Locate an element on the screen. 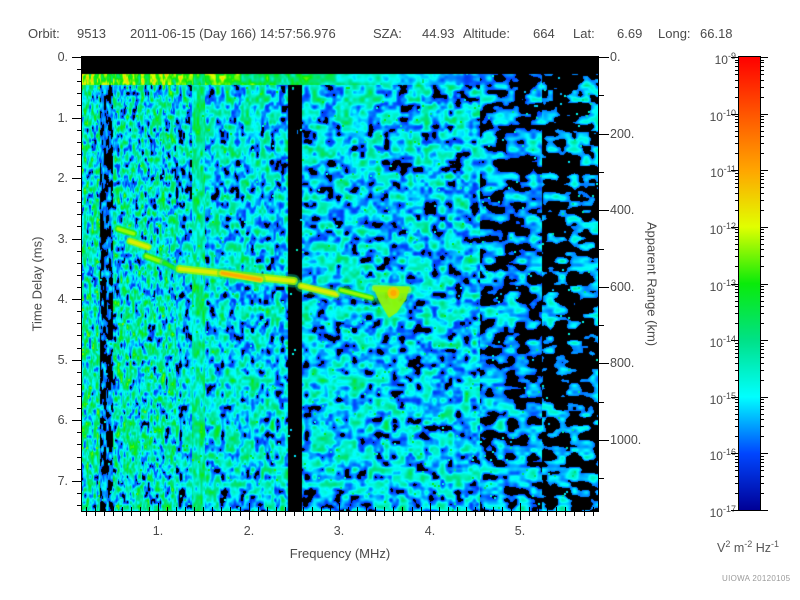 This screenshot has width=800, height=600. orbit-label: Orbit: is located at coordinates (44, 33).